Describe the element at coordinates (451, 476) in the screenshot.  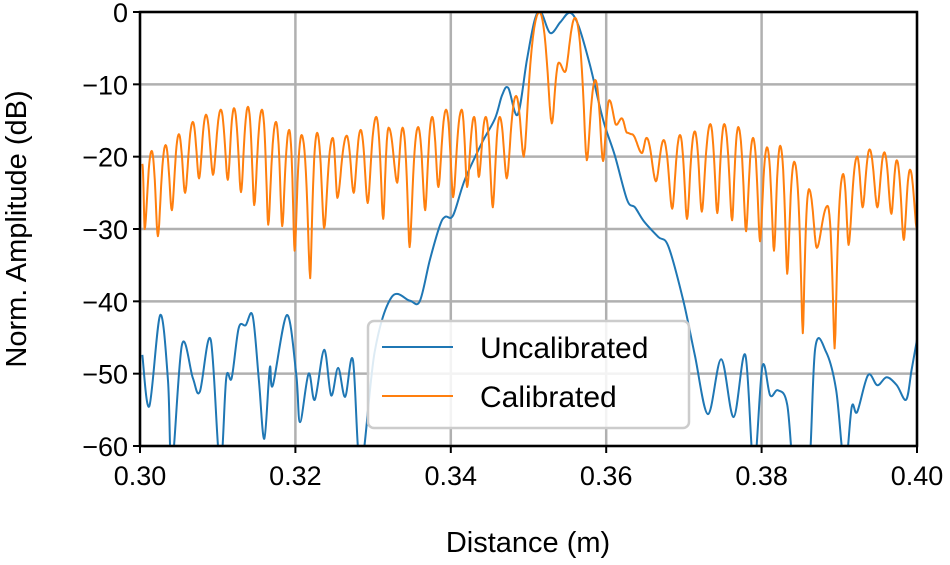
I see `x-tick-label: 0.34` at that location.